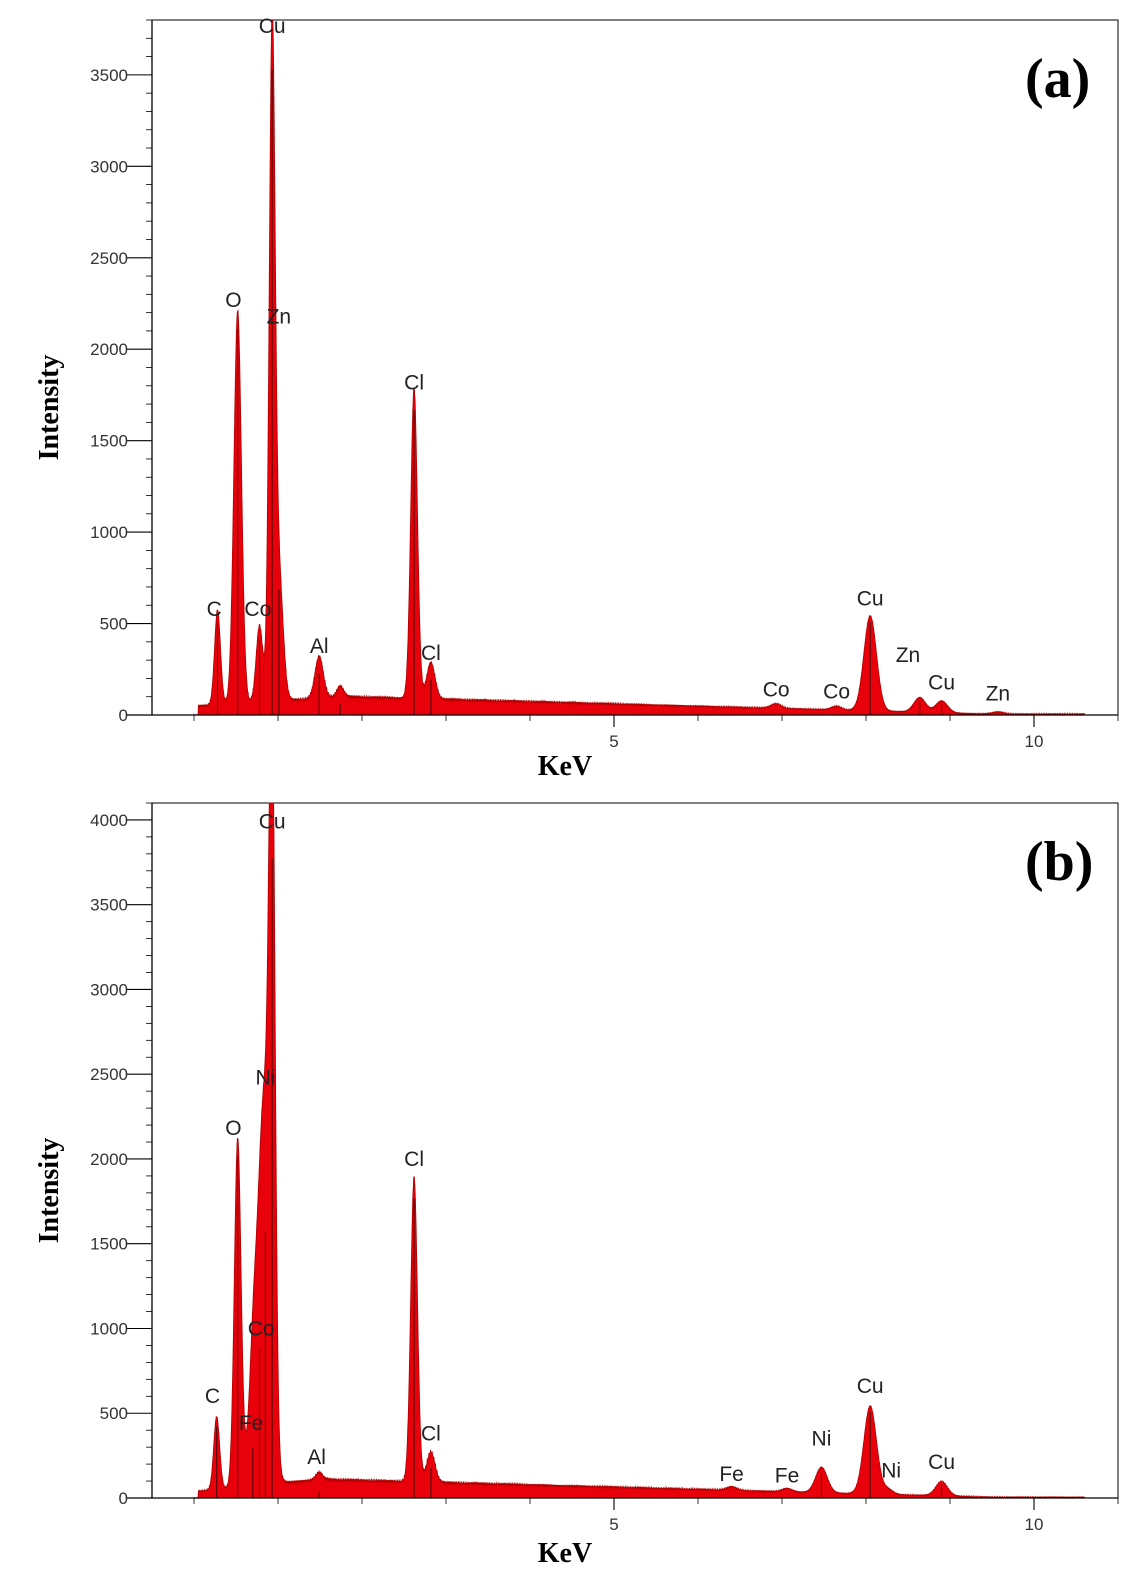 The height and width of the screenshot is (1571, 1145). What do you see at coordinates (109, 820) in the screenshot?
I see `y-tick-label: 4000` at bounding box center [109, 820].